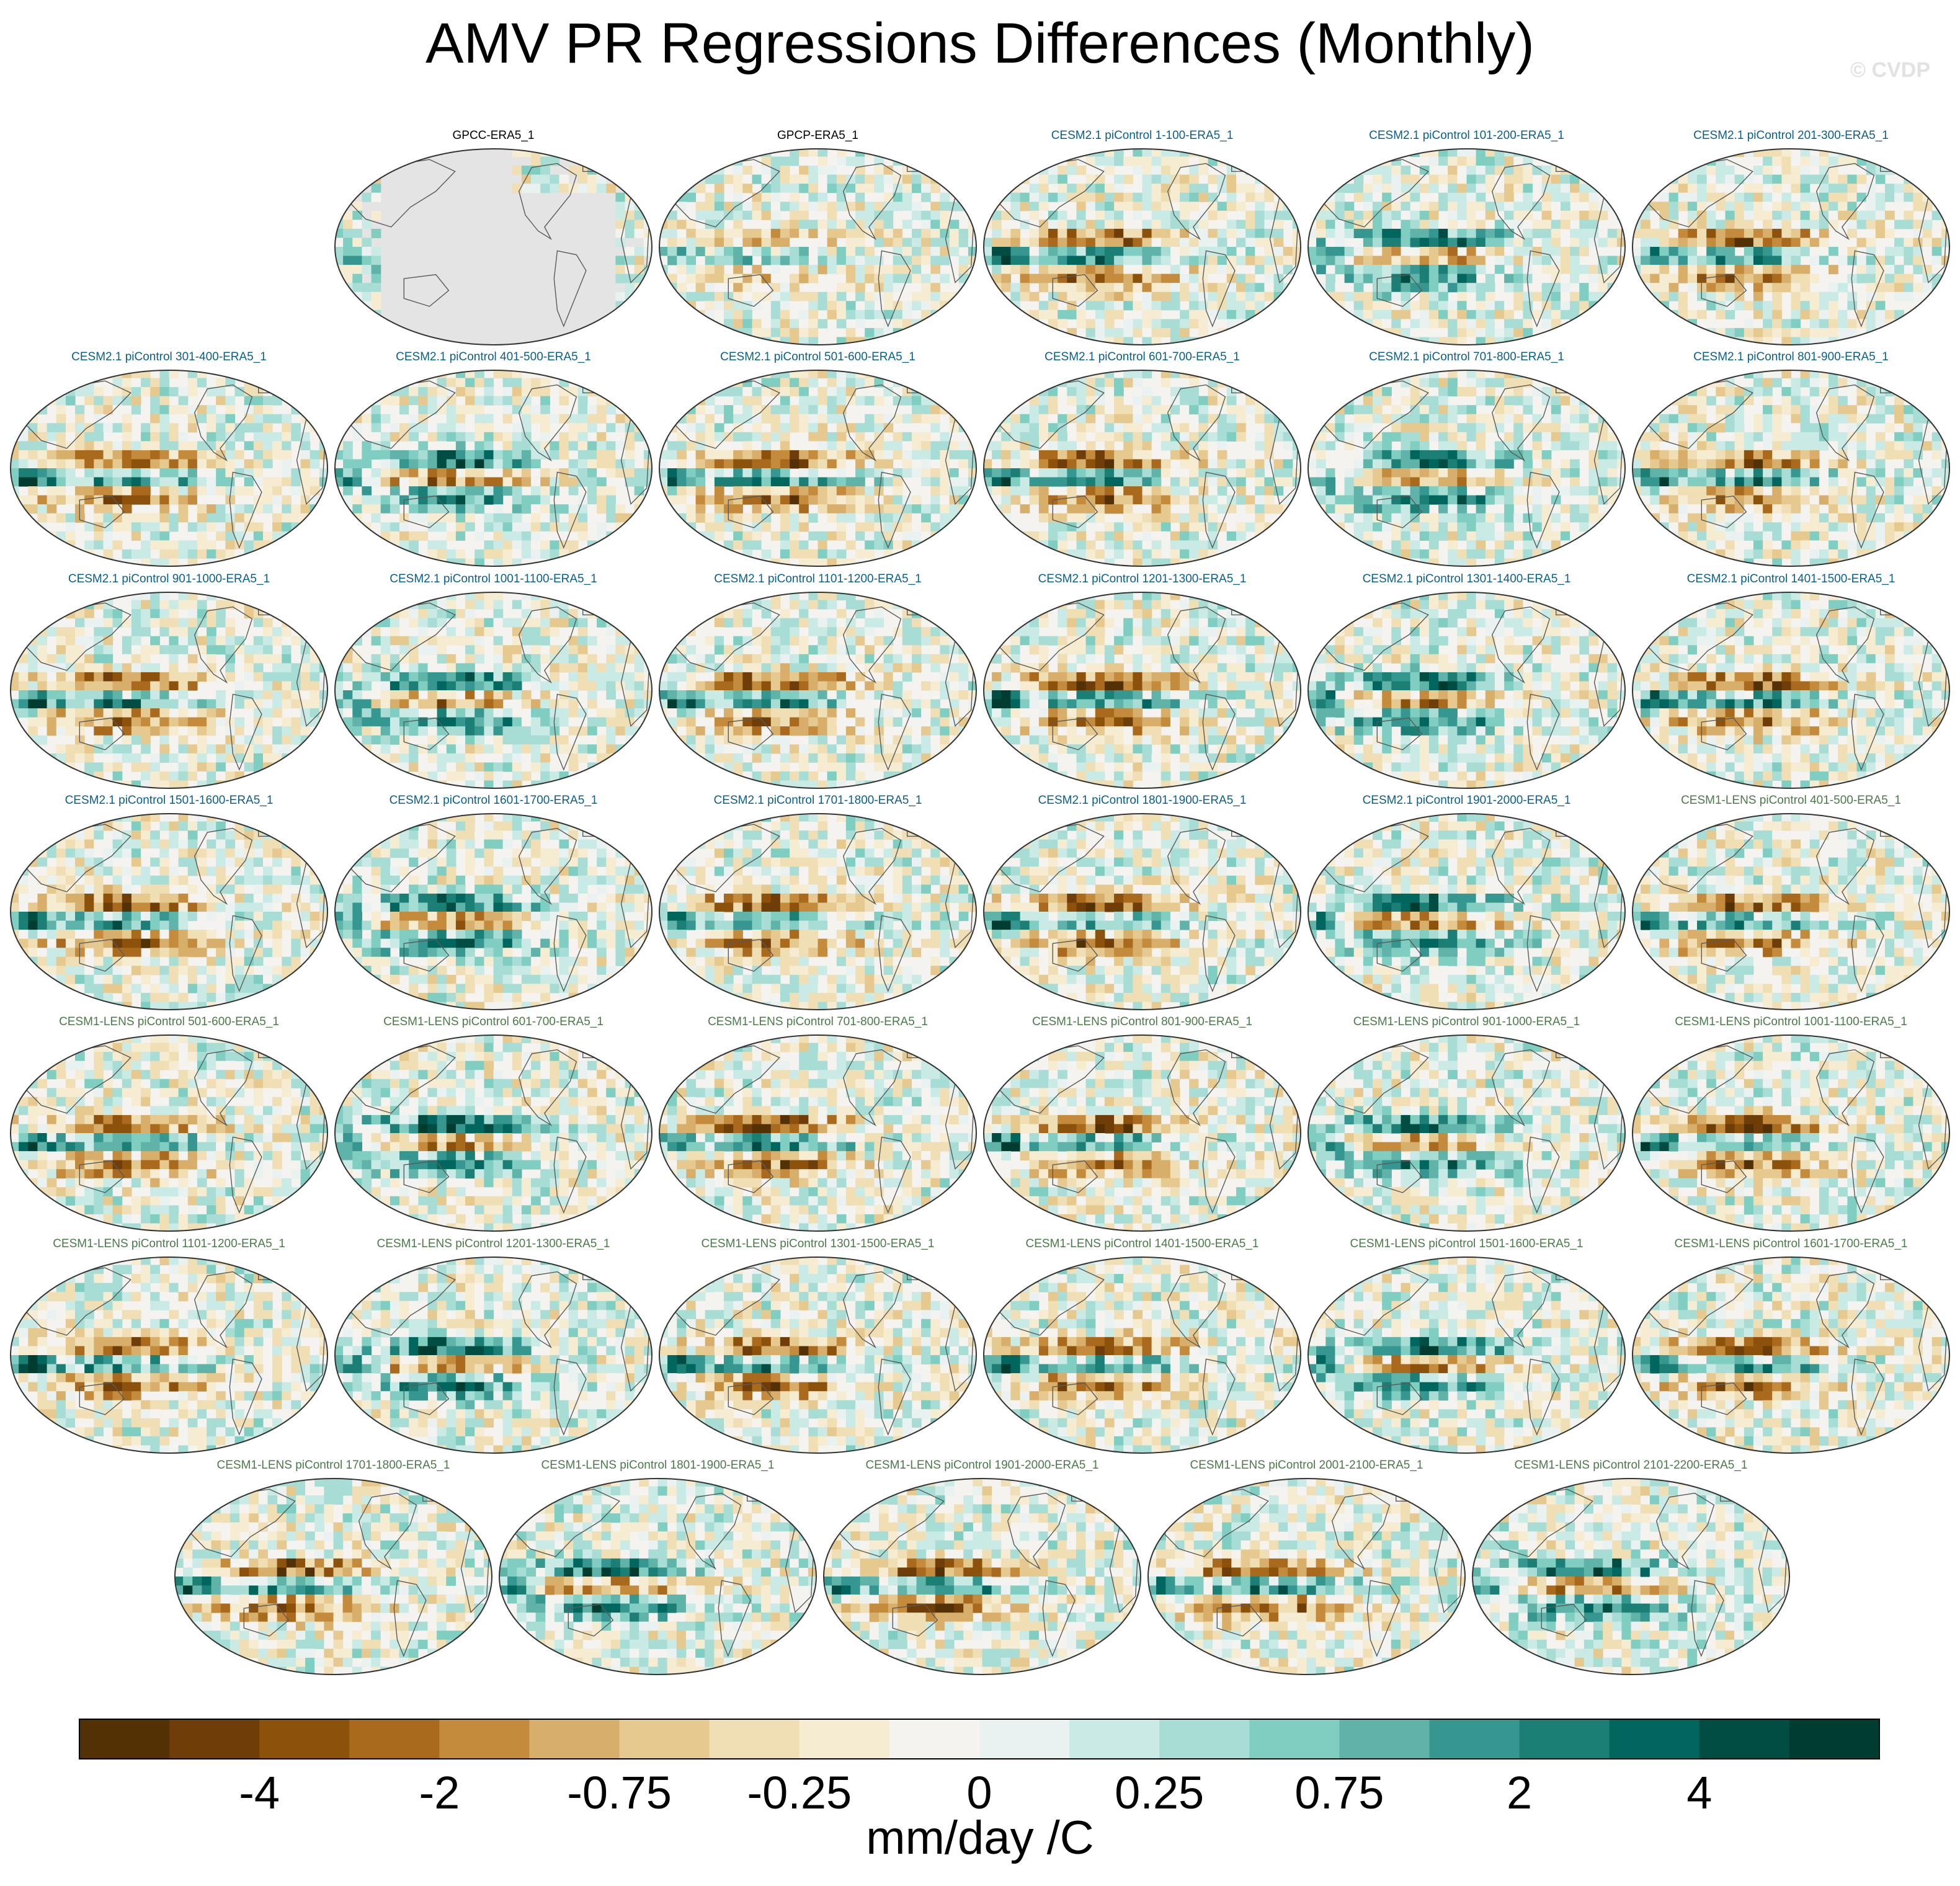 This screenshot has width=1960, height=1886. I want to click on panel-title: CESM1-LENS piControl 501-600-ERA5_1, so click(169, 1022).